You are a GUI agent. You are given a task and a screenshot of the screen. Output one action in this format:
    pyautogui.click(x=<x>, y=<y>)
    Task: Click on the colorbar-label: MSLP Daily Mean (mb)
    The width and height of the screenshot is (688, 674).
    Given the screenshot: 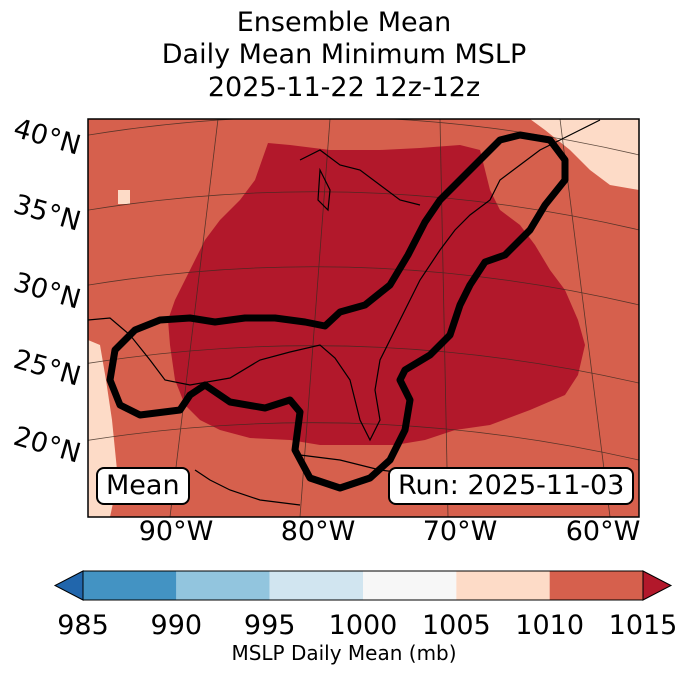 What is the action you would take?
    pyautogui.click(x=344, y=653)
    